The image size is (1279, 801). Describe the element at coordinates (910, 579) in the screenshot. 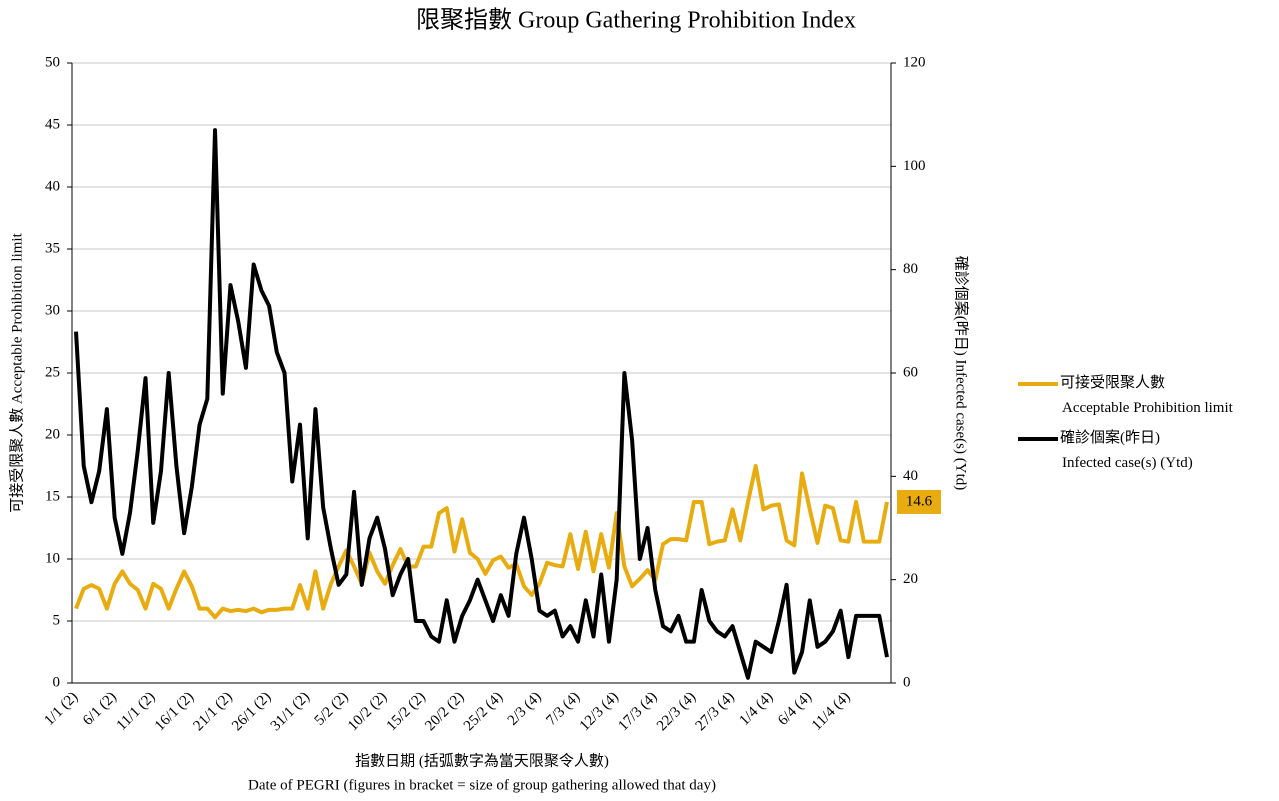

I see `y2-tick-label: 20` at that location.